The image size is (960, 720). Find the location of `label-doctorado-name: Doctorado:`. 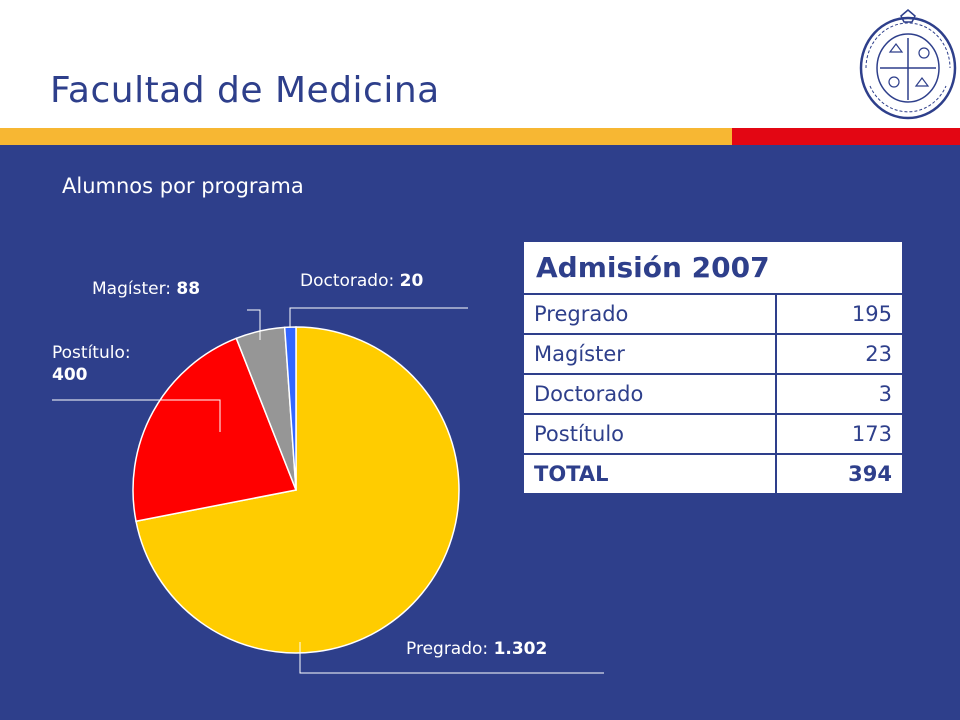

label-doctorado-name: Doctorado: is located at coordinates (347, 281).